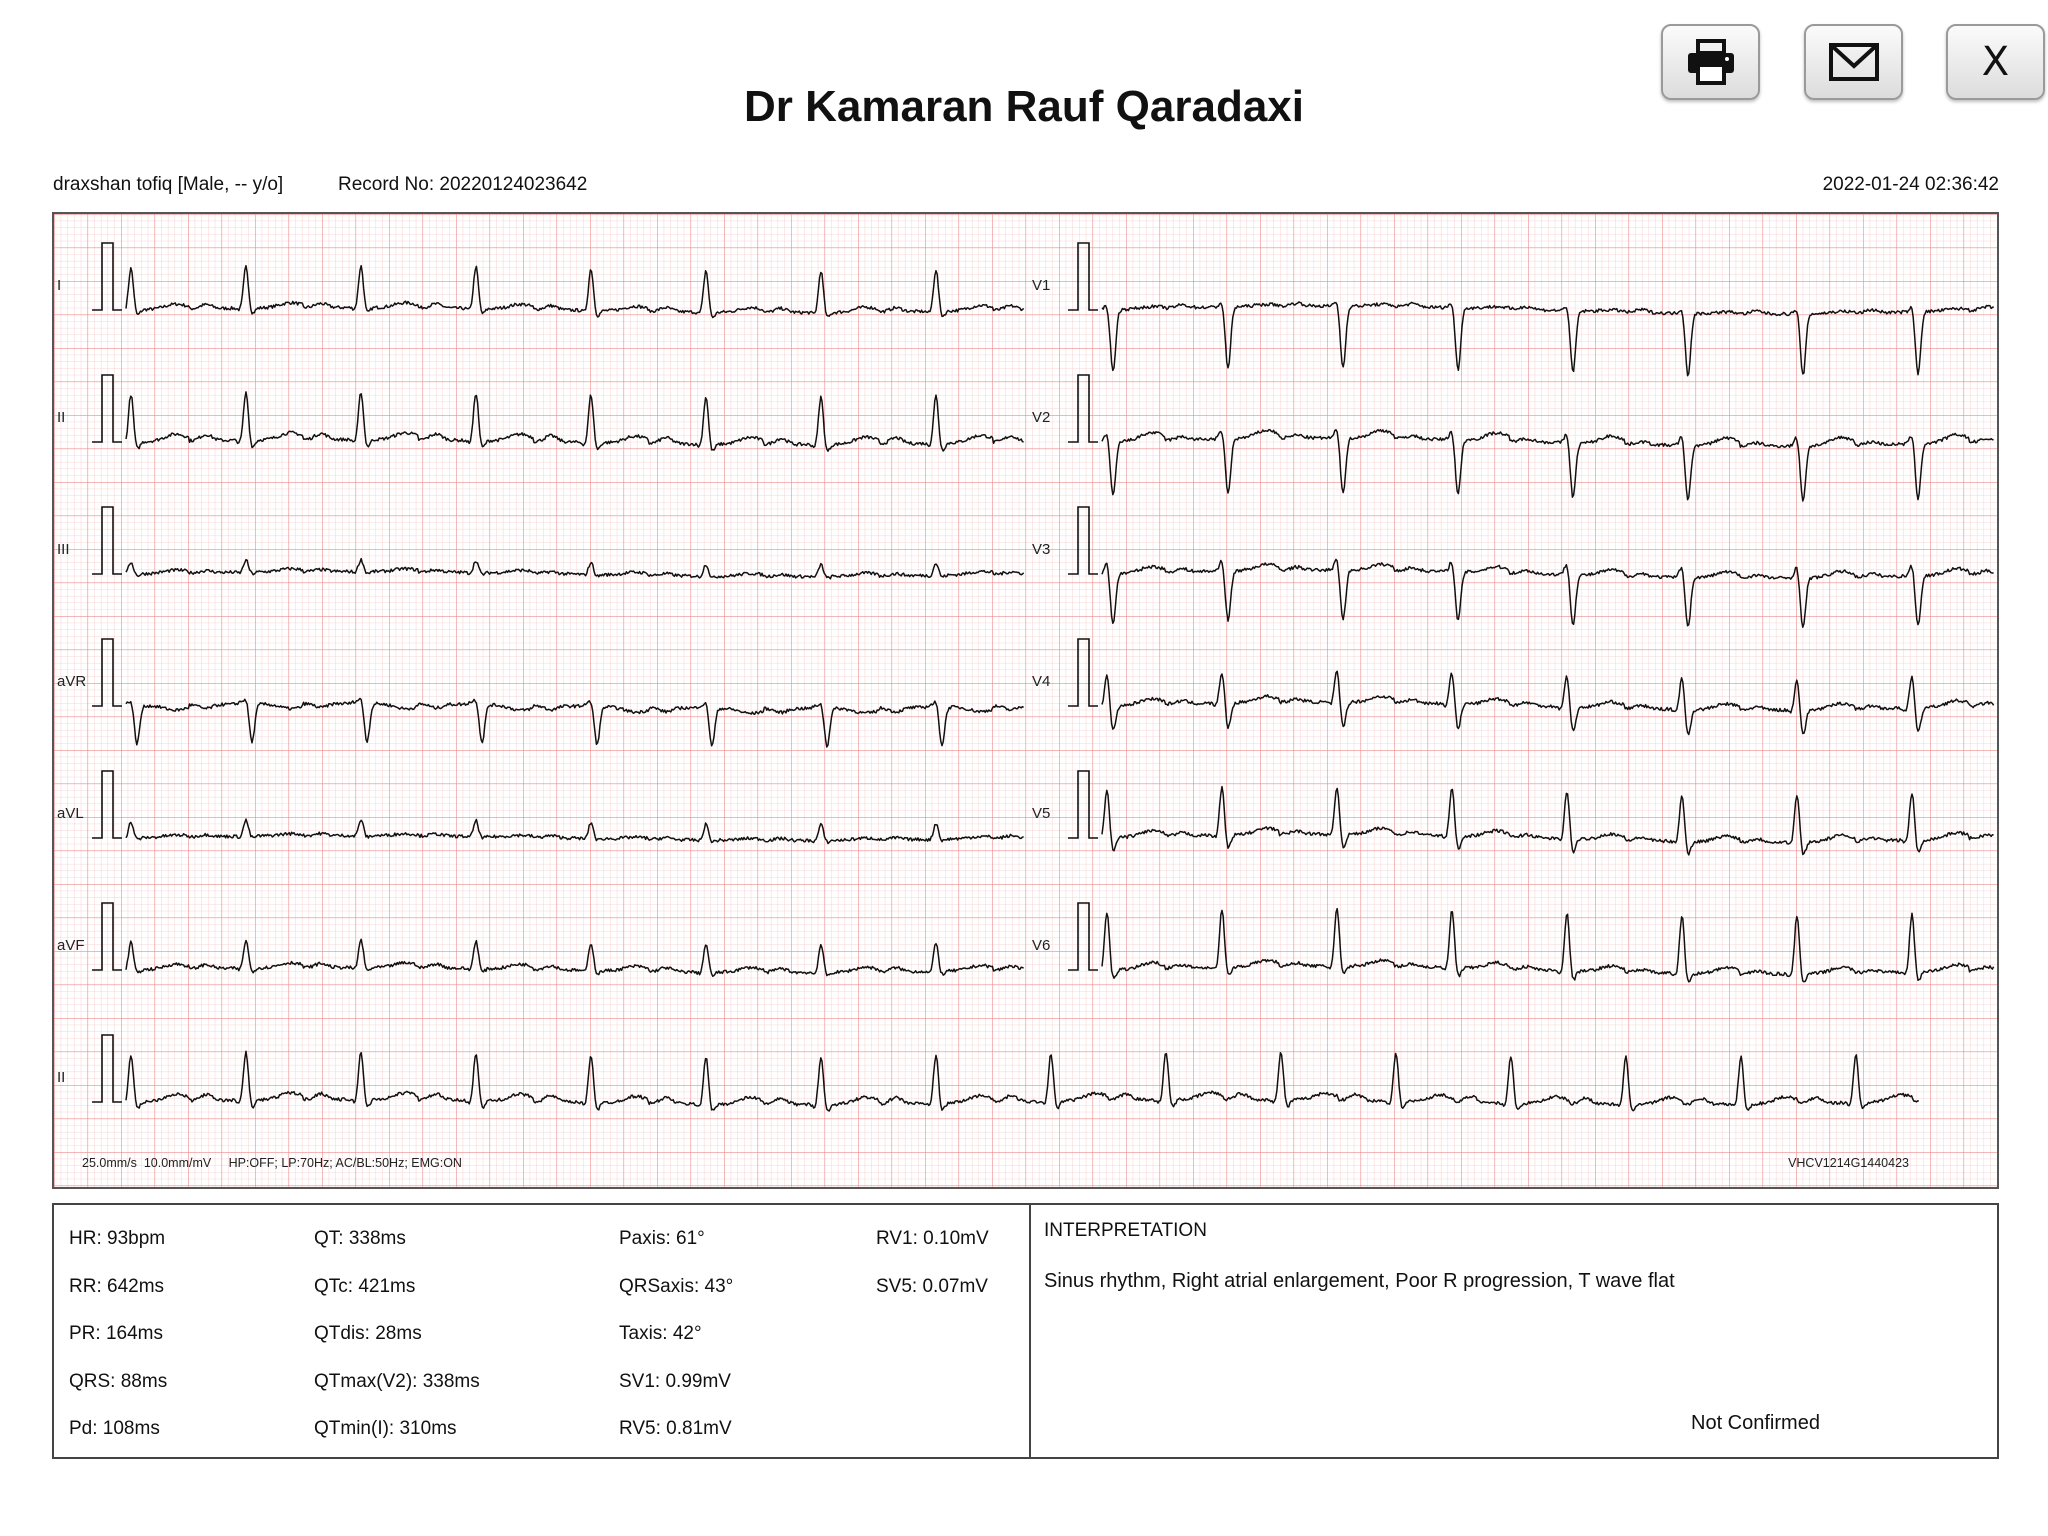 This screenshot has height=1536, width=2048. What do you see at coordinates (574, 722) in the screenshot?
I see `ecg-trace-avr` at bounding box center [574, 722].